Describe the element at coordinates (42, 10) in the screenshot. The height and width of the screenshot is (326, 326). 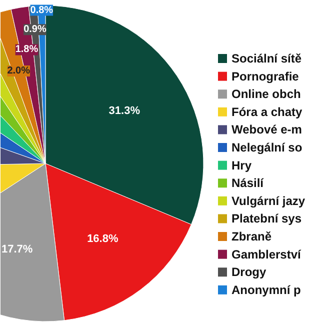
I see `data-label: 0.8%` at that location.